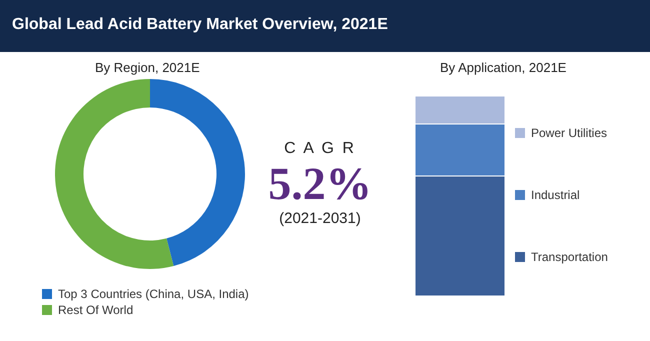 This screenshot has height=341, width=650. I want to click on text: 5.2%, so click(320, 184).